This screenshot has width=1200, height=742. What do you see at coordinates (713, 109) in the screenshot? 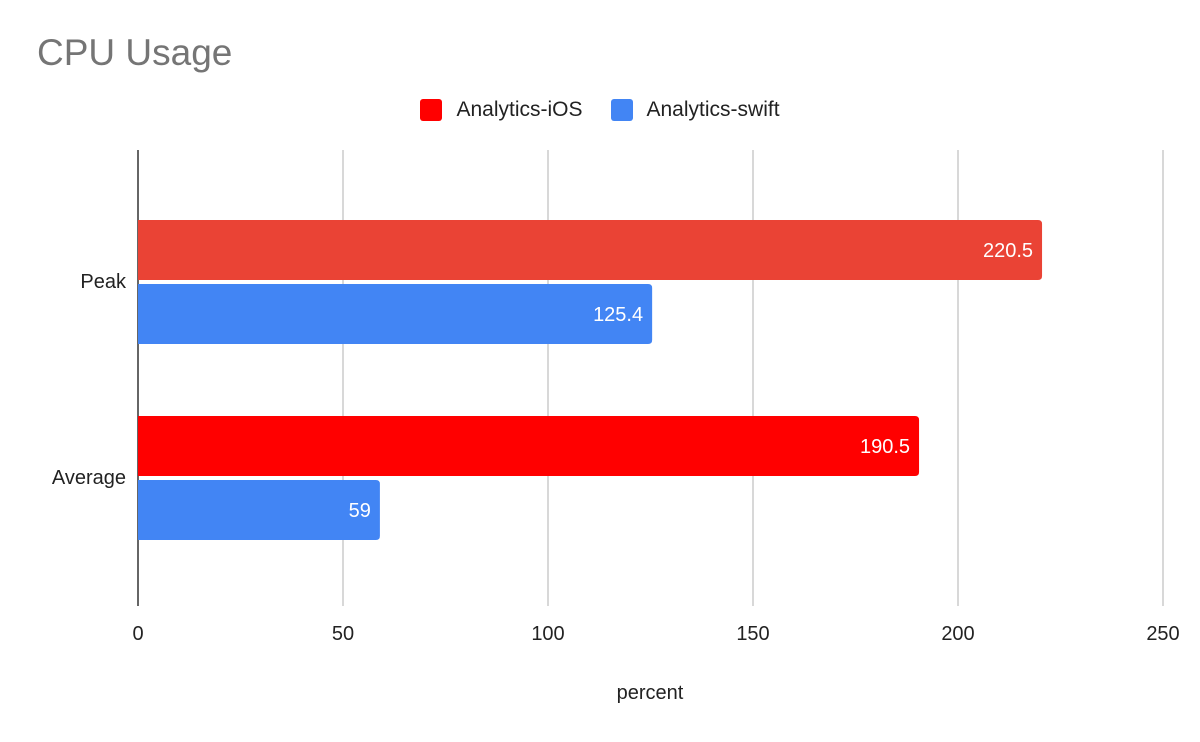
I see `legend-label: Analytics-swift` at bounding box center [713, 109].